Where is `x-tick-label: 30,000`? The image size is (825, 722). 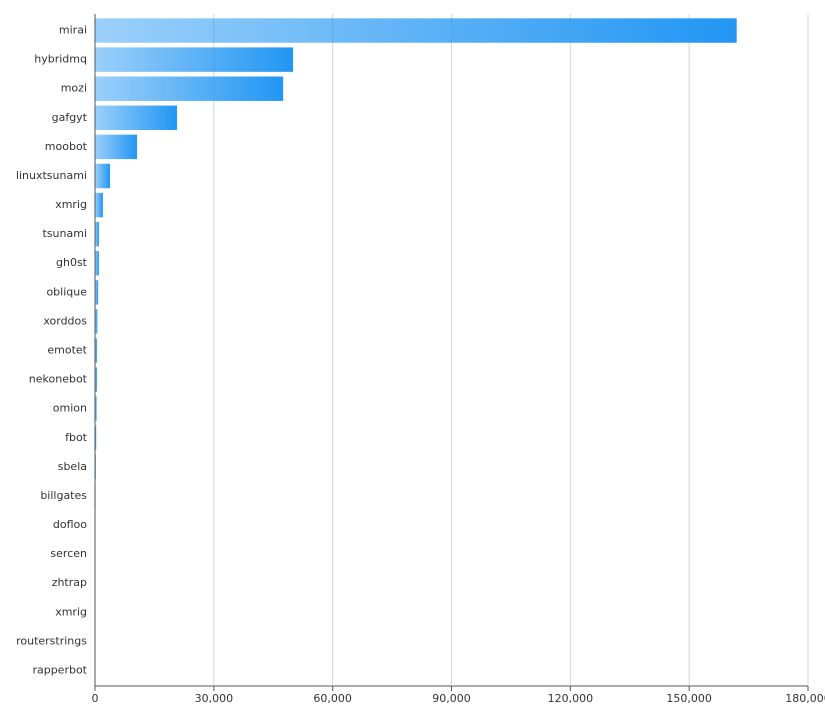
x-tick-label: 30,000 is located at coordinates (214, 698).